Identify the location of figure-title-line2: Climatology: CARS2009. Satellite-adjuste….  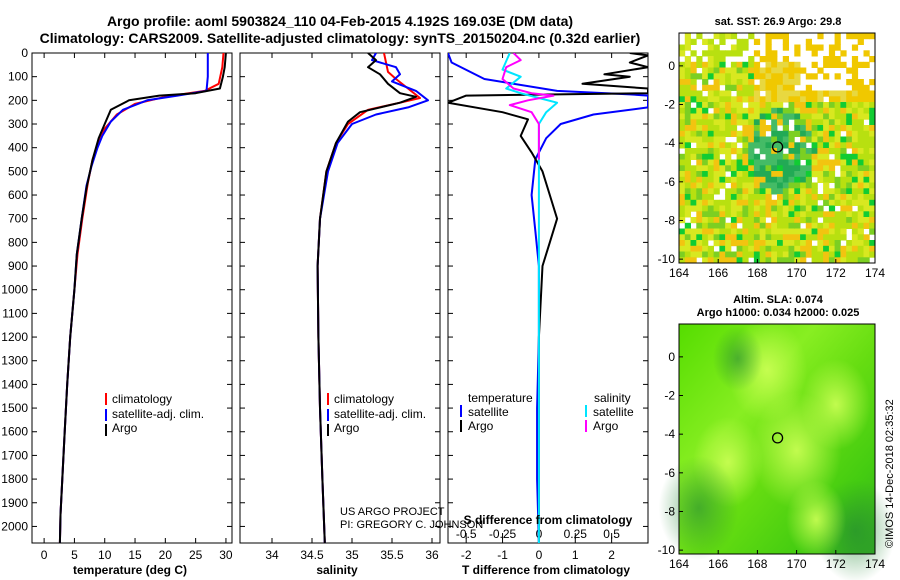
(340, 38).